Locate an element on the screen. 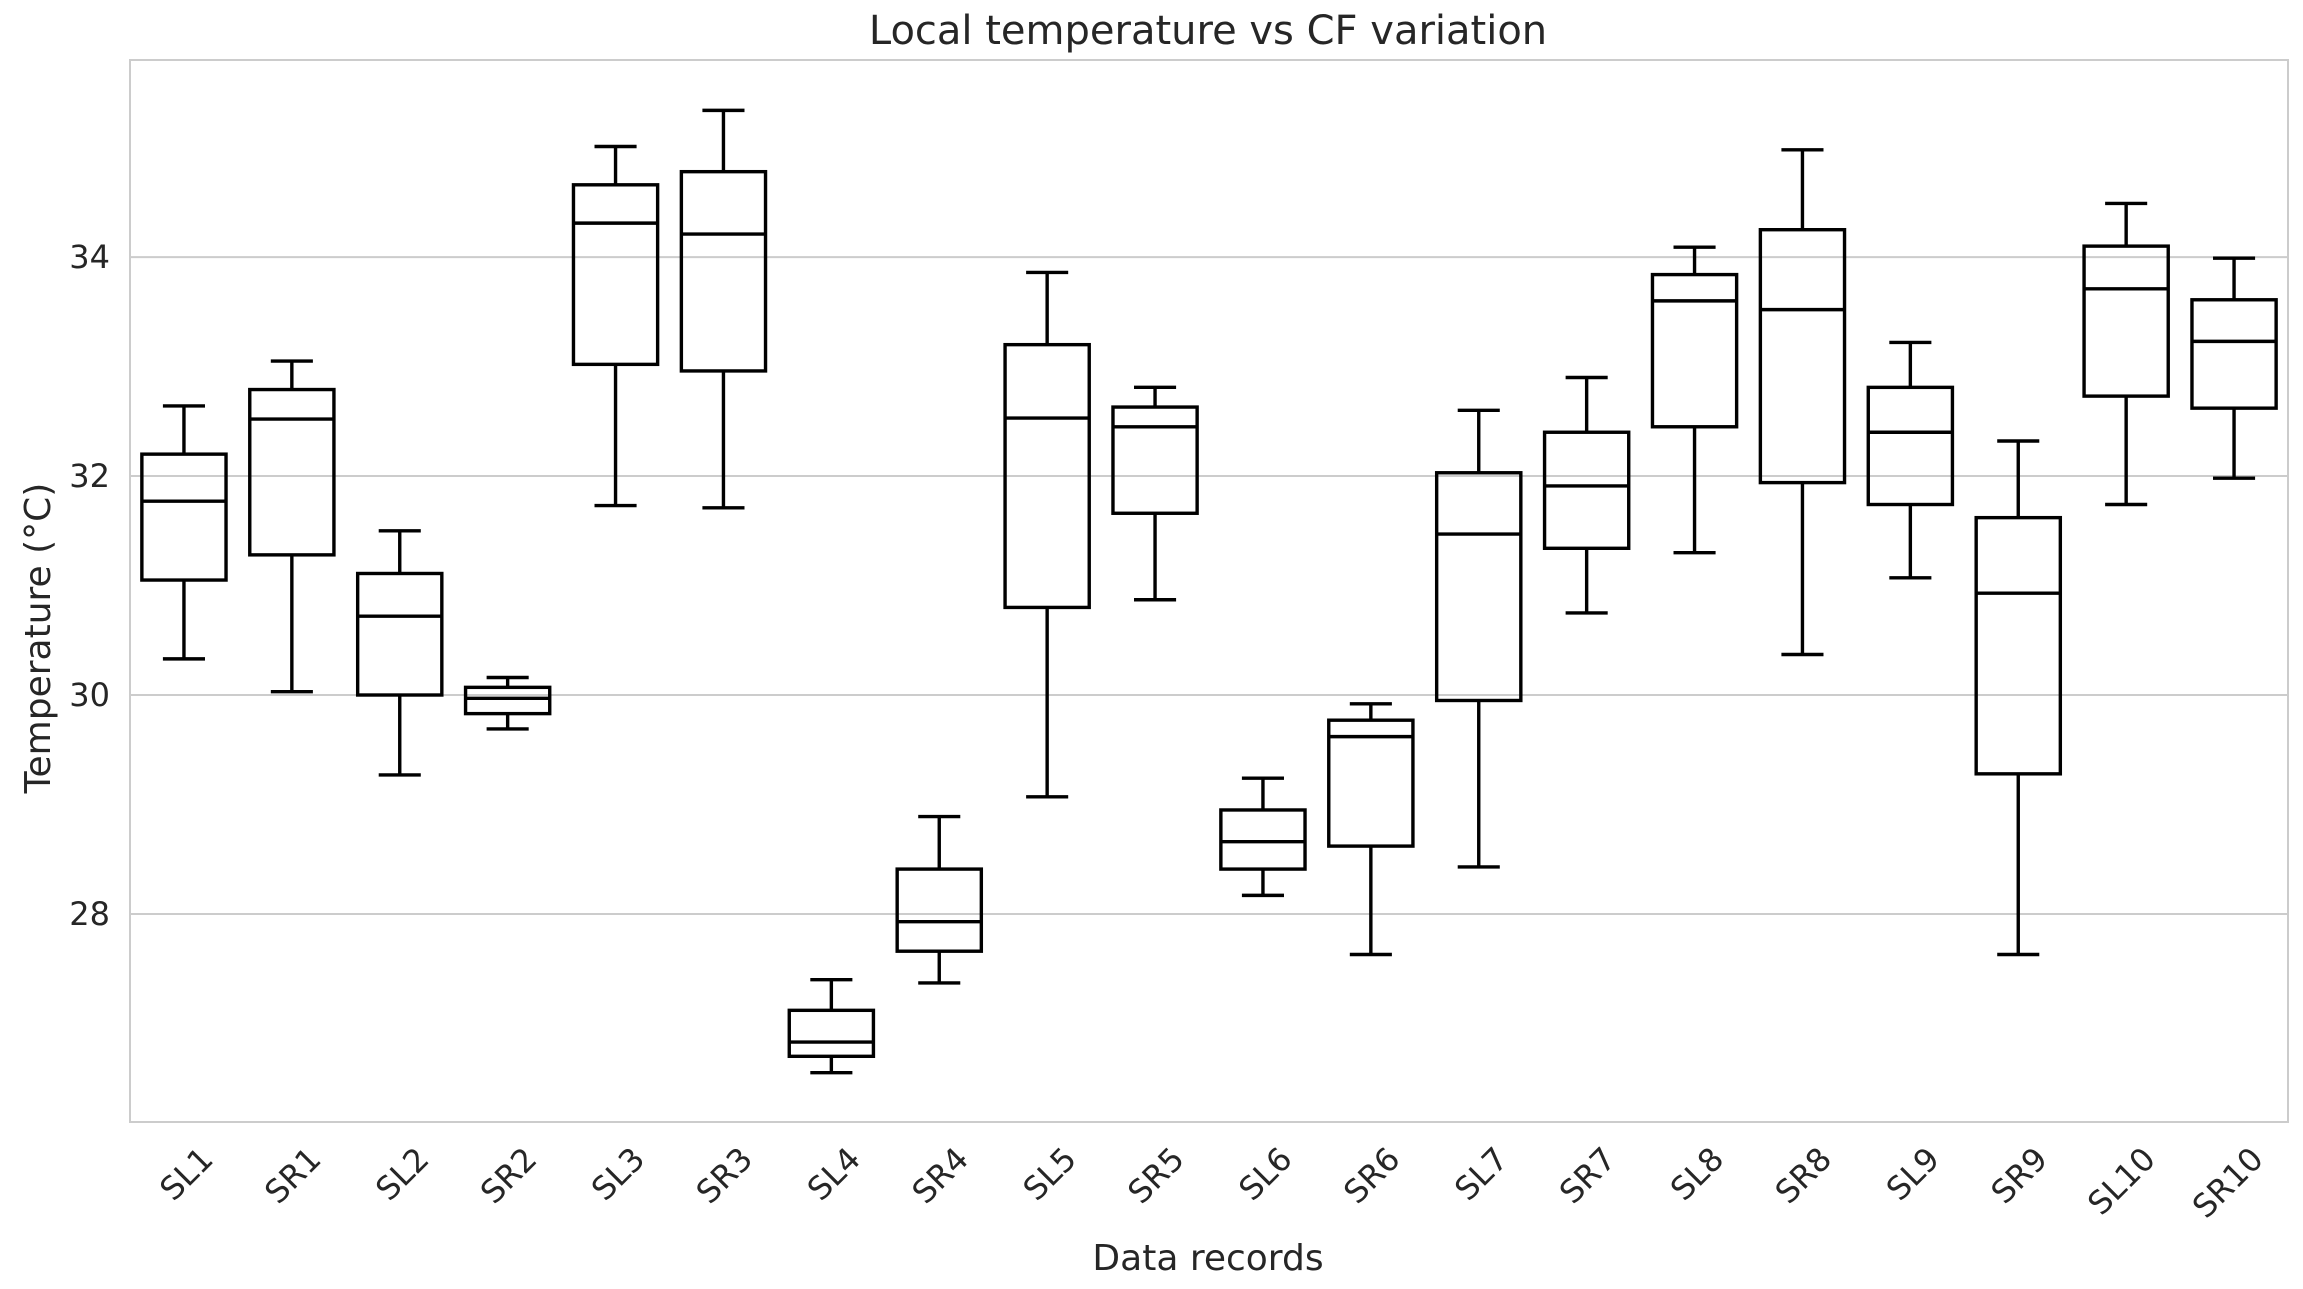 The height and width of the screenshot is (1289, 2303). y-tick-label: 34 is located at coordinates (89, 257).